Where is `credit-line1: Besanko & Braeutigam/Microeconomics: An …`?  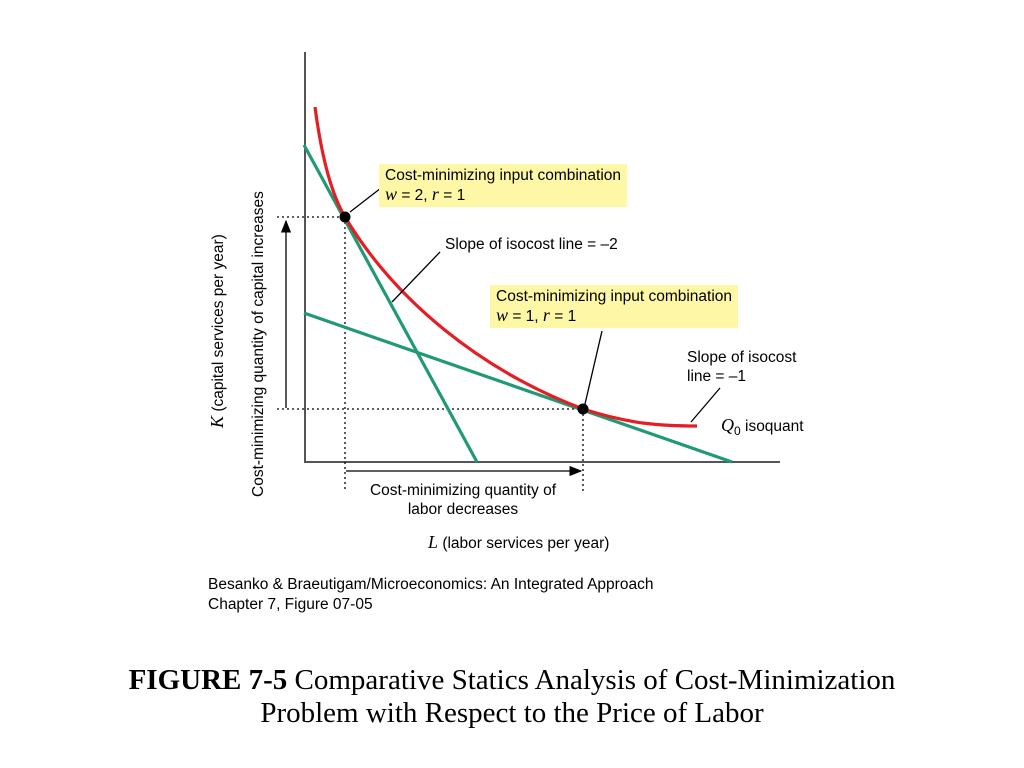 credit-line1: Besanko & Braeutigam/Microeconomics: An … is located at coordinates (431, 584).